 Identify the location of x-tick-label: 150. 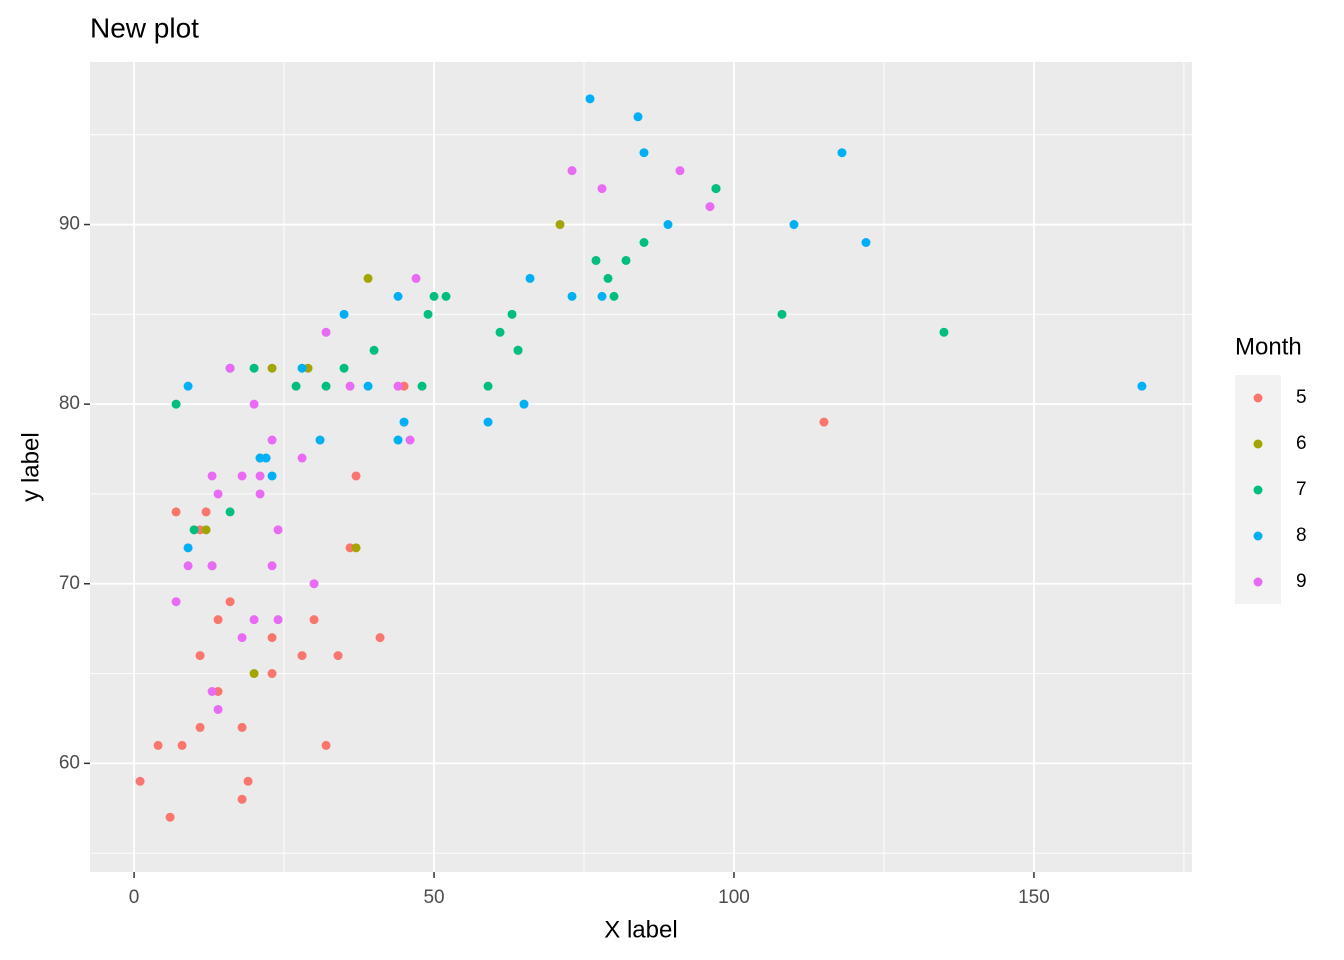
(1034, 897).